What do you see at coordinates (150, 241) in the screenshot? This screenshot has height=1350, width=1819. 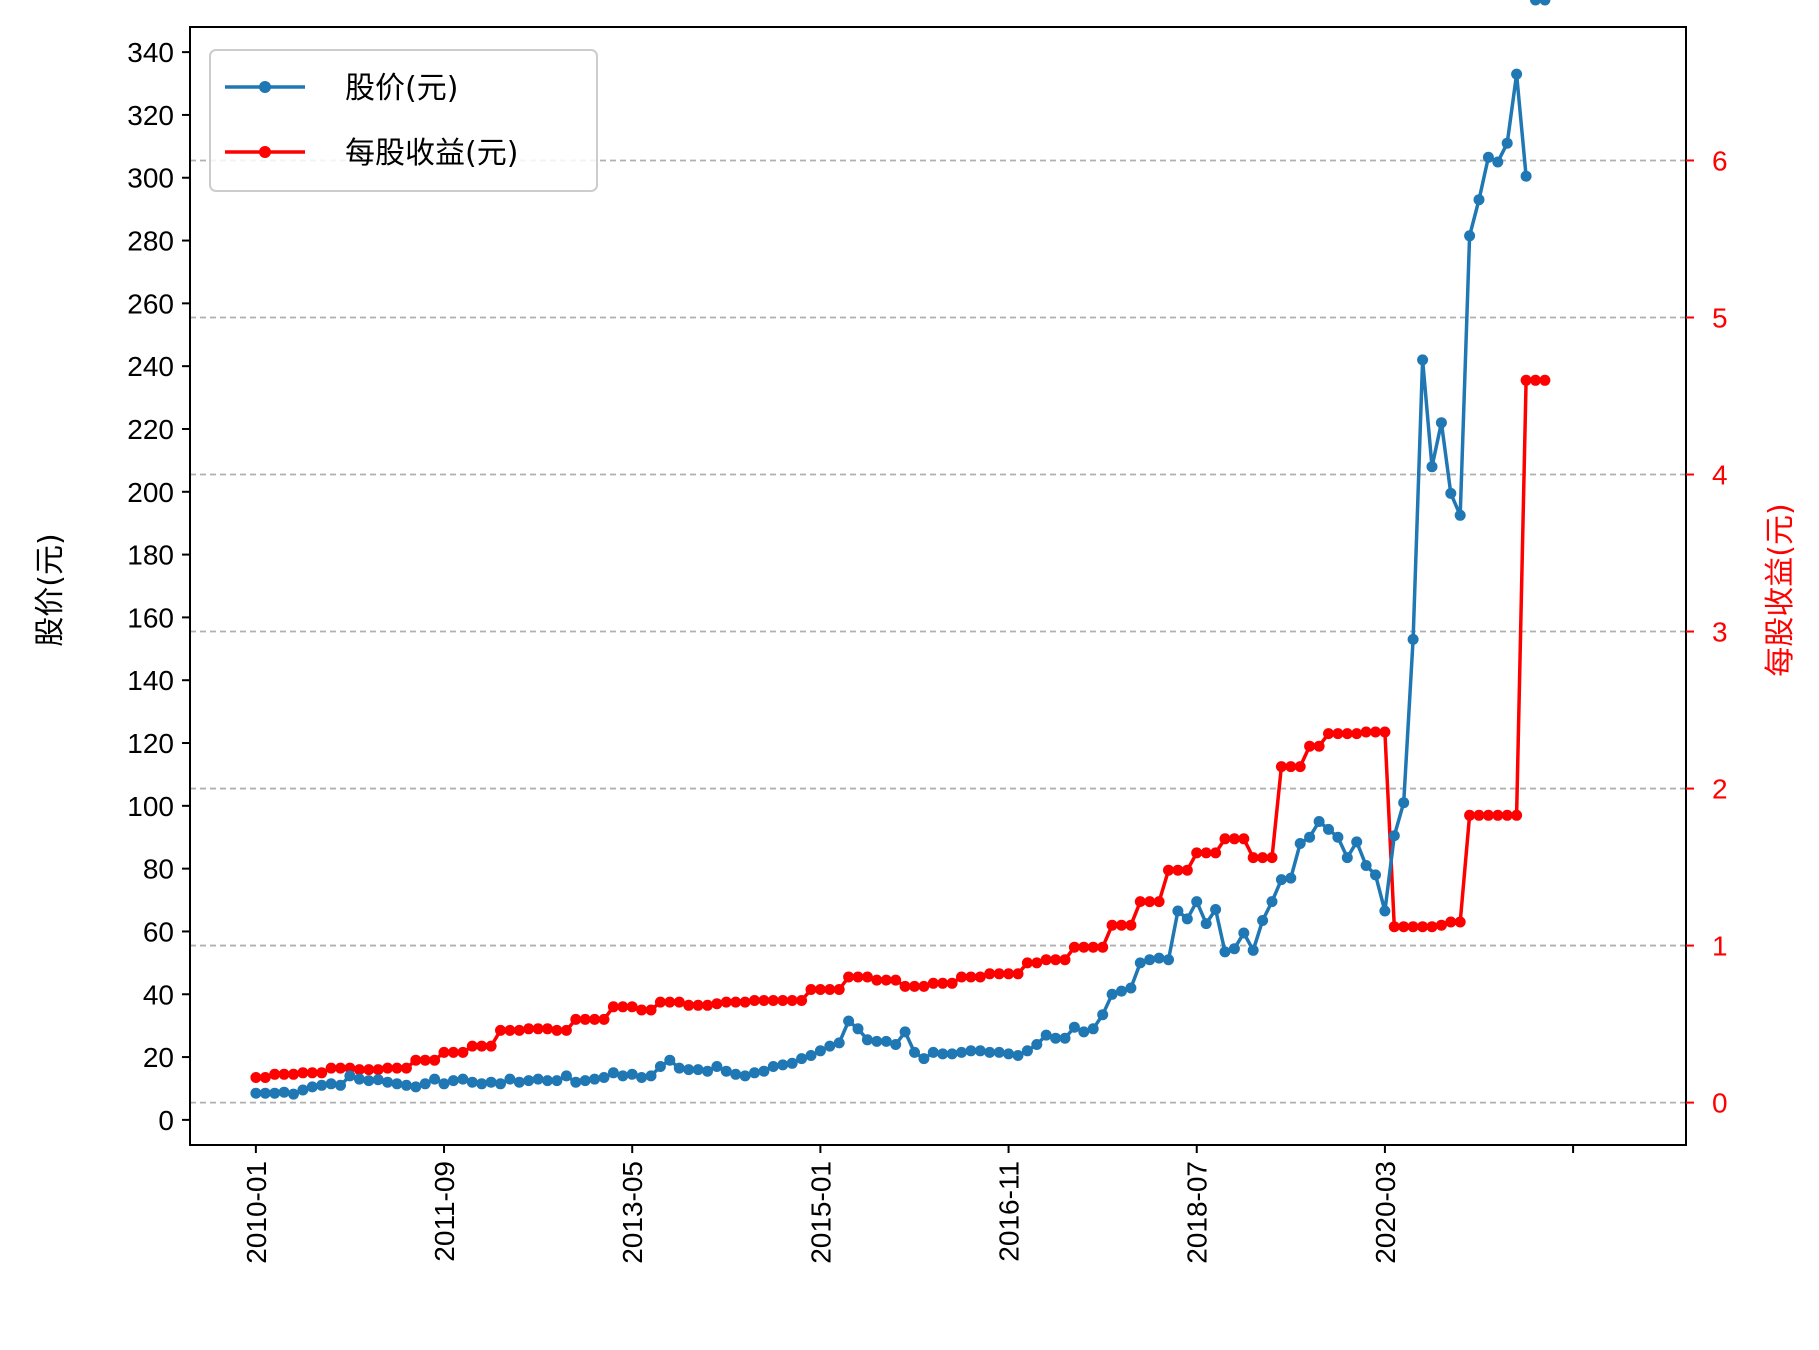 I see `y-left-tick-label: 280` at bounding box center [150, 241].